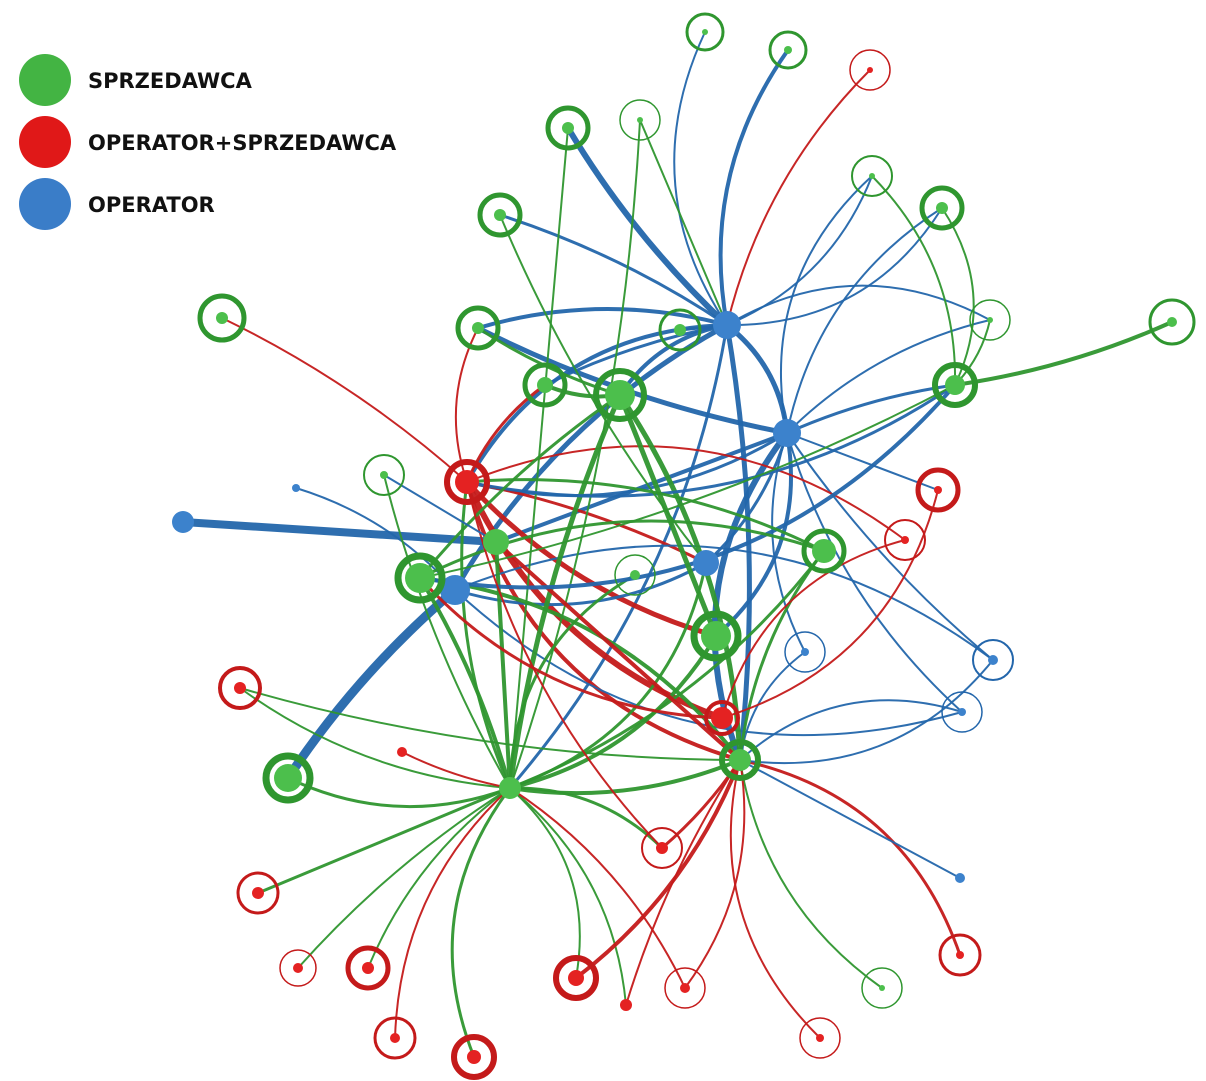  Describe the element at coordinates (170, 81) in the screenshot. I see `legend-label: SPRZEDAWCA` at that location.